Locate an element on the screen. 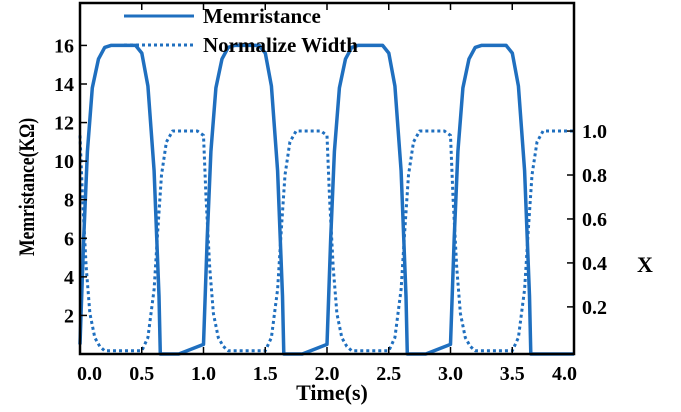 This screenshot has width=681, height=412. x-tick-label: 4.0 is located at coordinates (564, 374).